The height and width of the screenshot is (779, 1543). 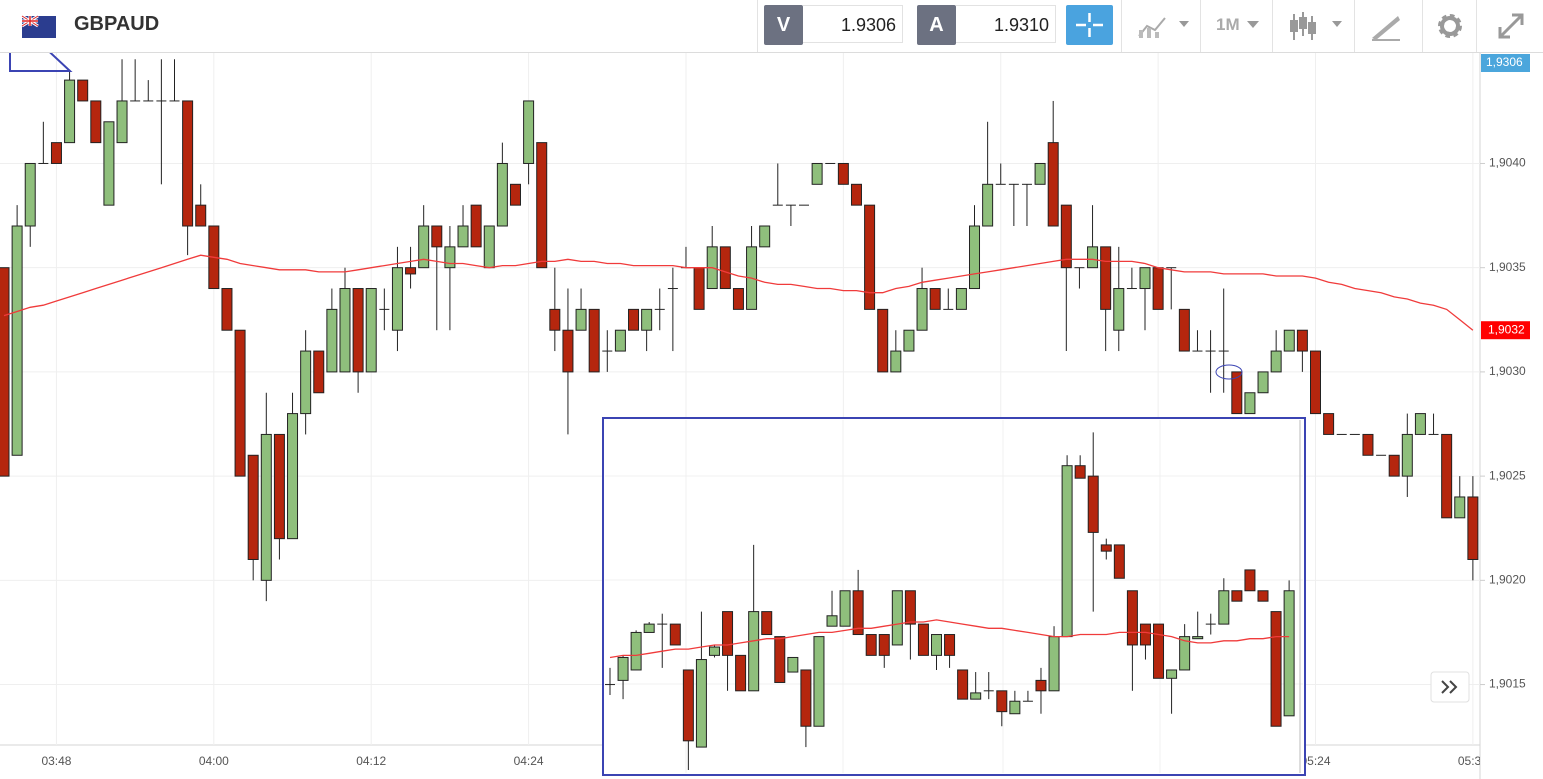 What do you see at coordinates (1316, 27) in the screenshot?
I see `candle-type-icon` at bounding box center [1316, 27].